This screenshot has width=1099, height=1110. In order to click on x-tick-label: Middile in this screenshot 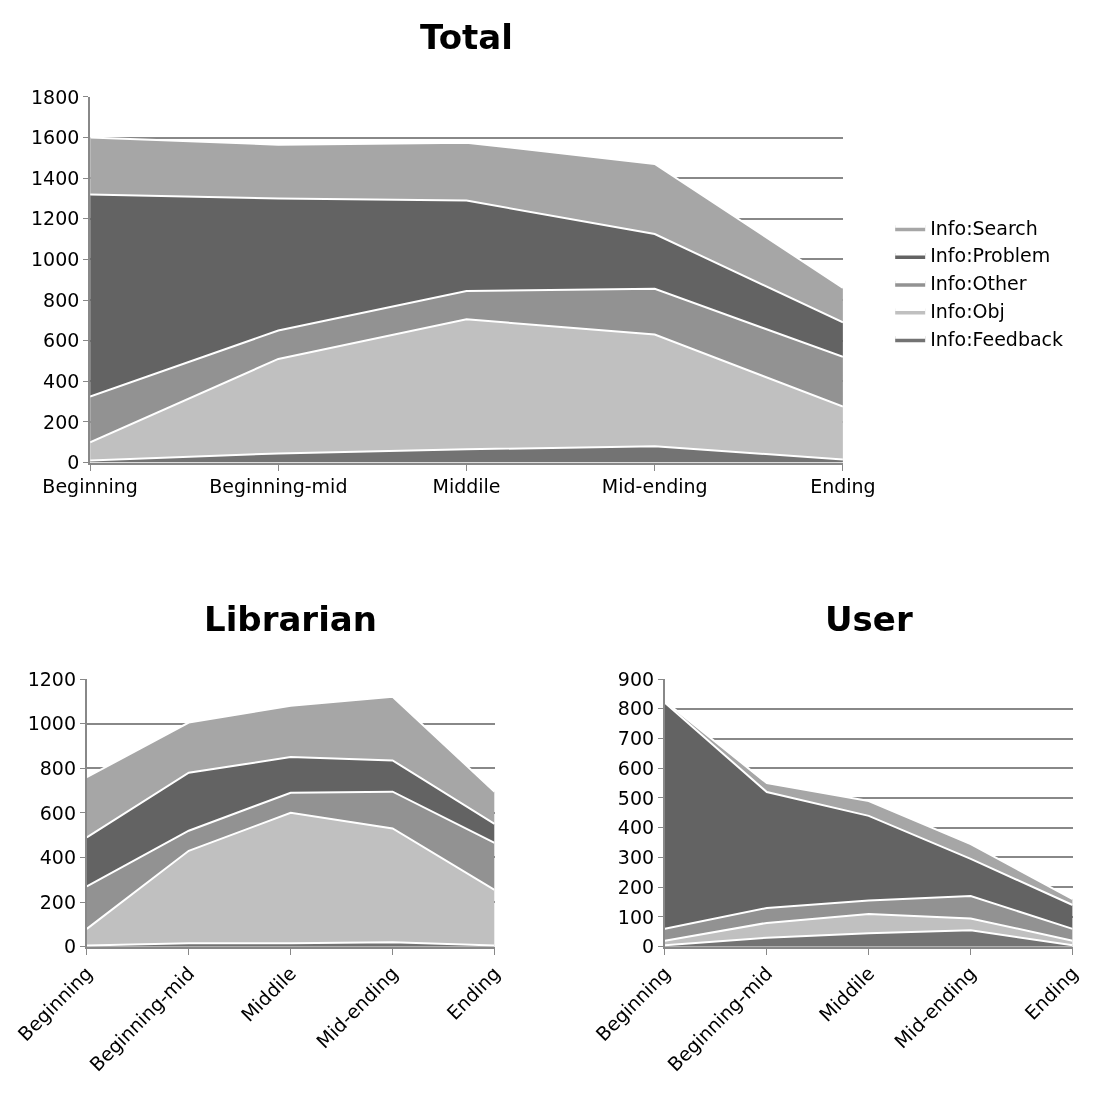, I will do `click(466, 486)`.